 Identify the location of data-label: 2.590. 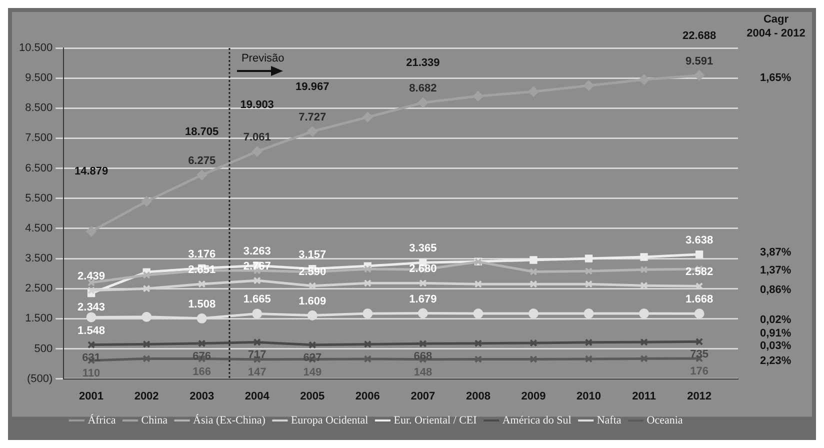
(312, 272).